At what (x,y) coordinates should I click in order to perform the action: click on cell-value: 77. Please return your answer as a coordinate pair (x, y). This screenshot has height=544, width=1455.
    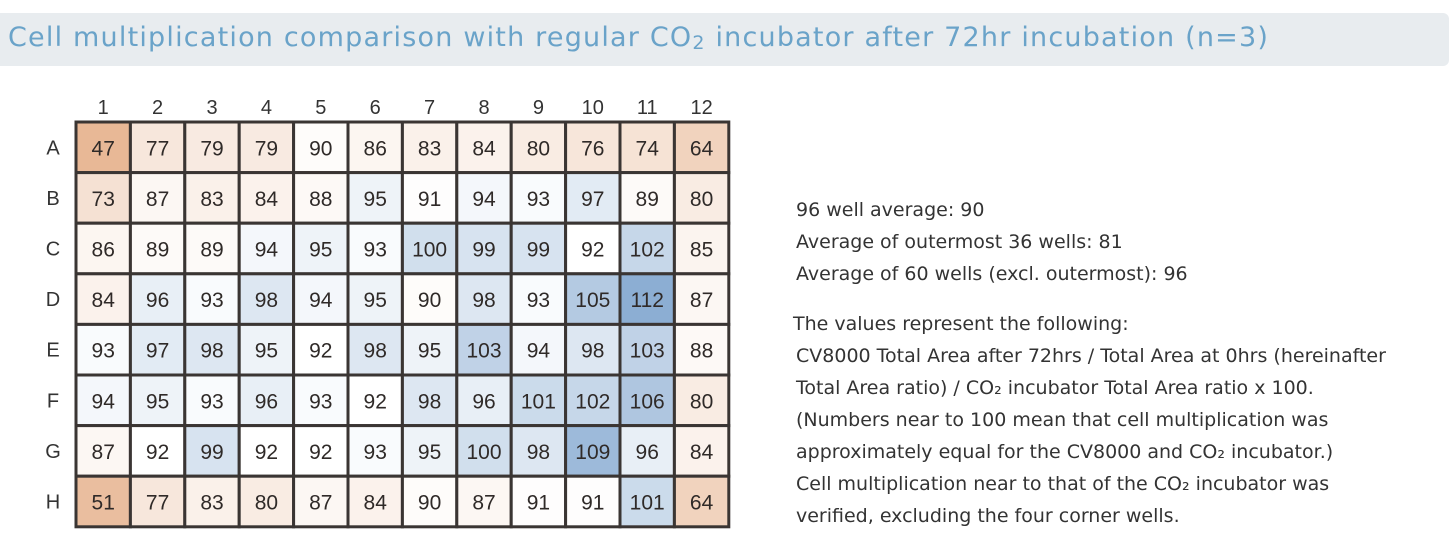
    Looking at the image, I should click on (157, 148).